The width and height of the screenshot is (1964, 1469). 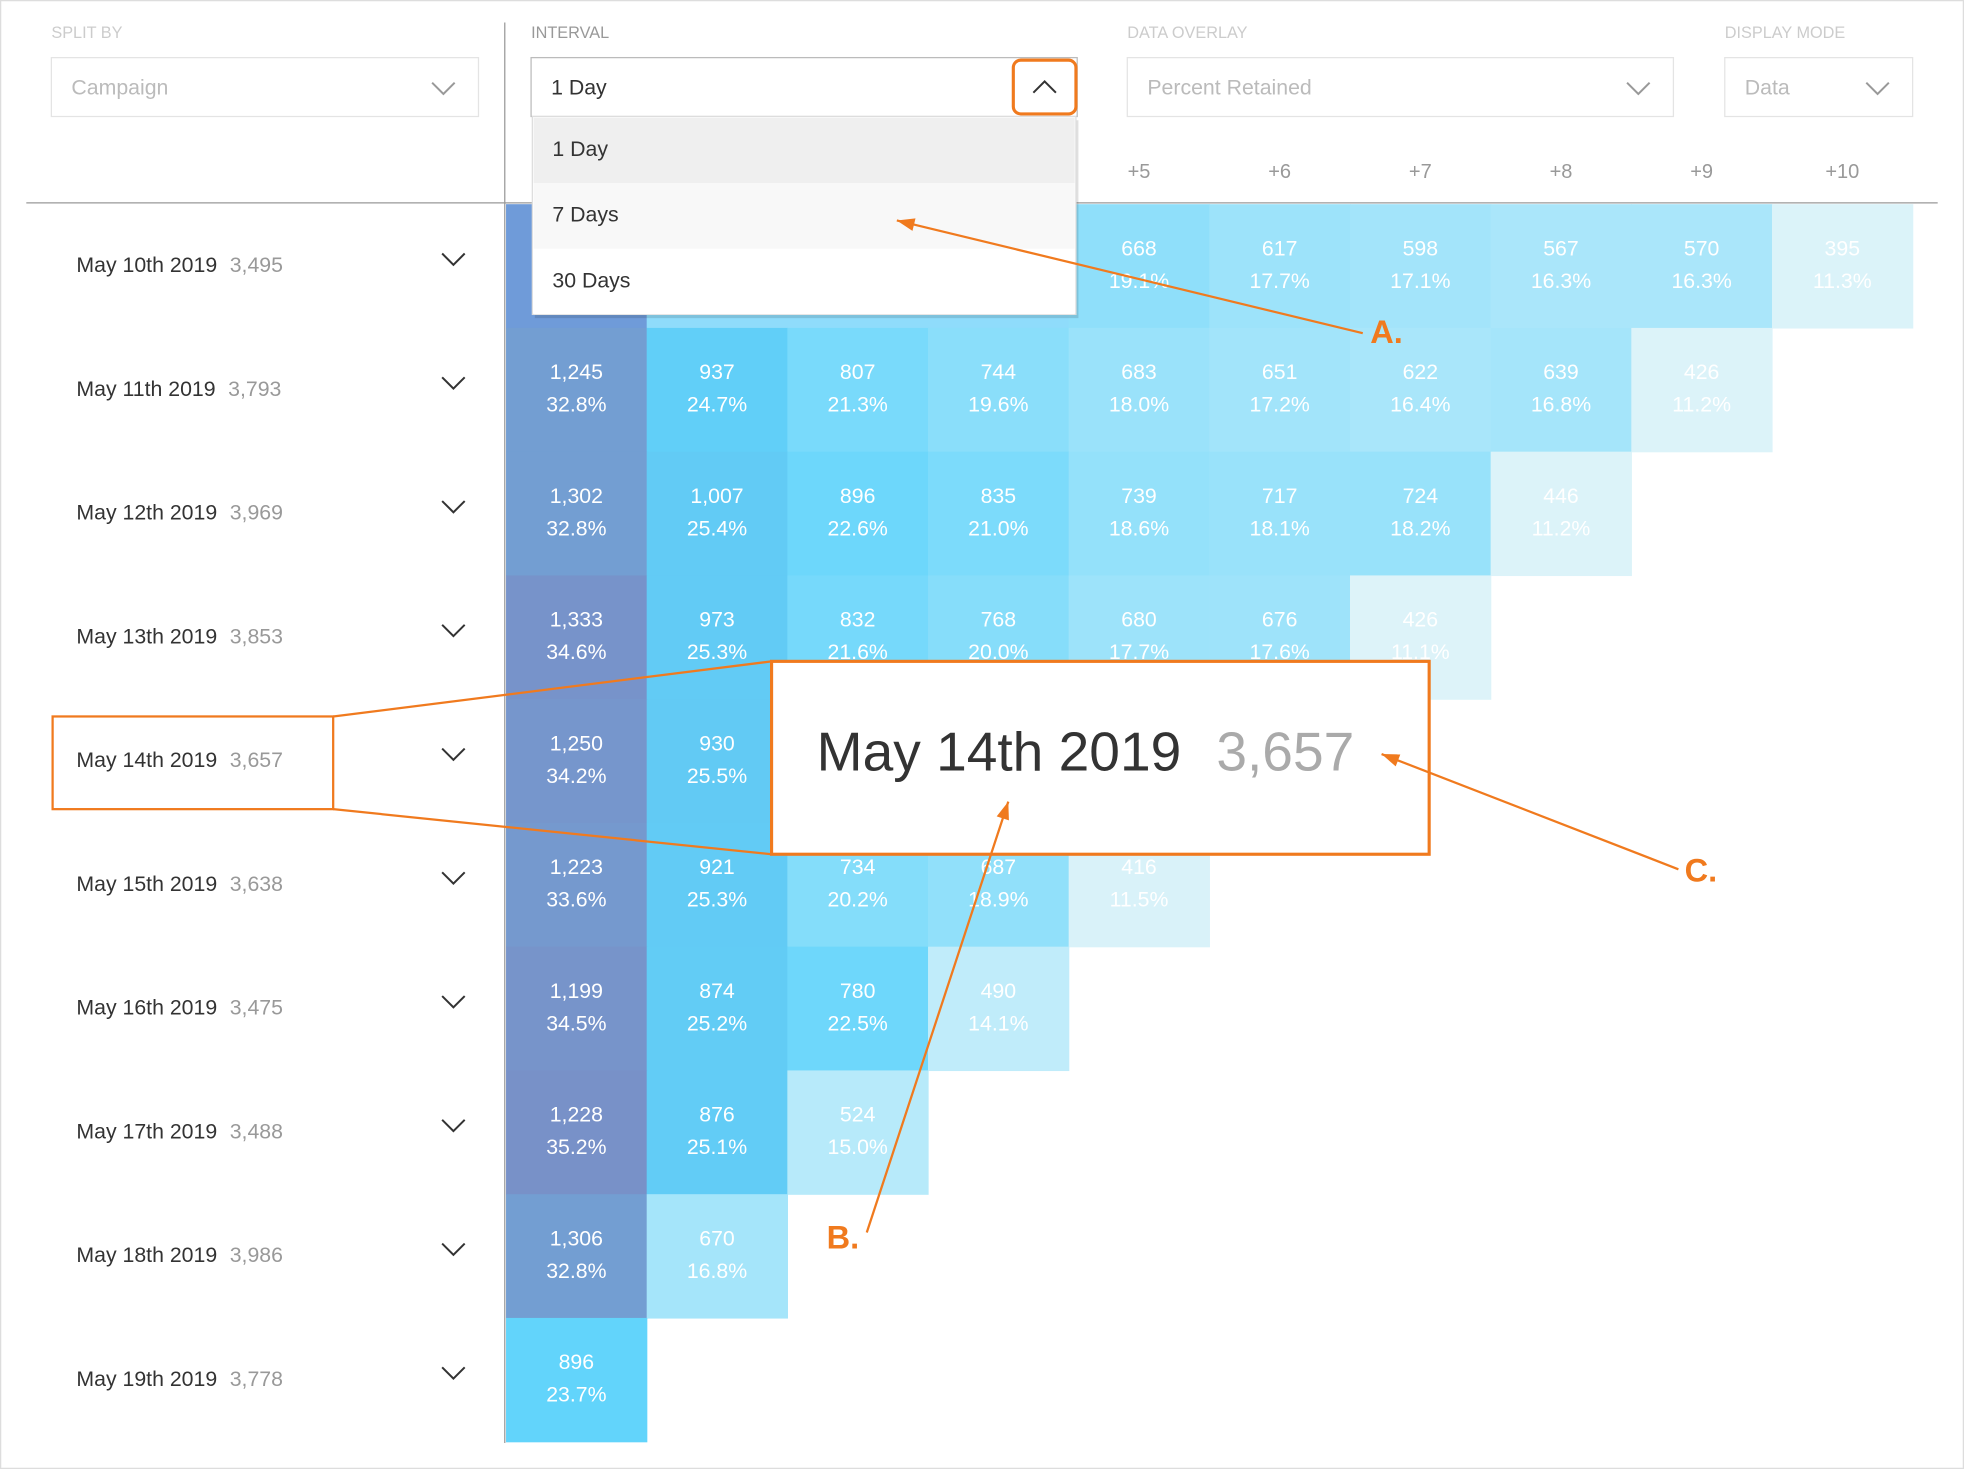 I want to click on cell-pct: 14.1%, so click(x=998, y=1023).